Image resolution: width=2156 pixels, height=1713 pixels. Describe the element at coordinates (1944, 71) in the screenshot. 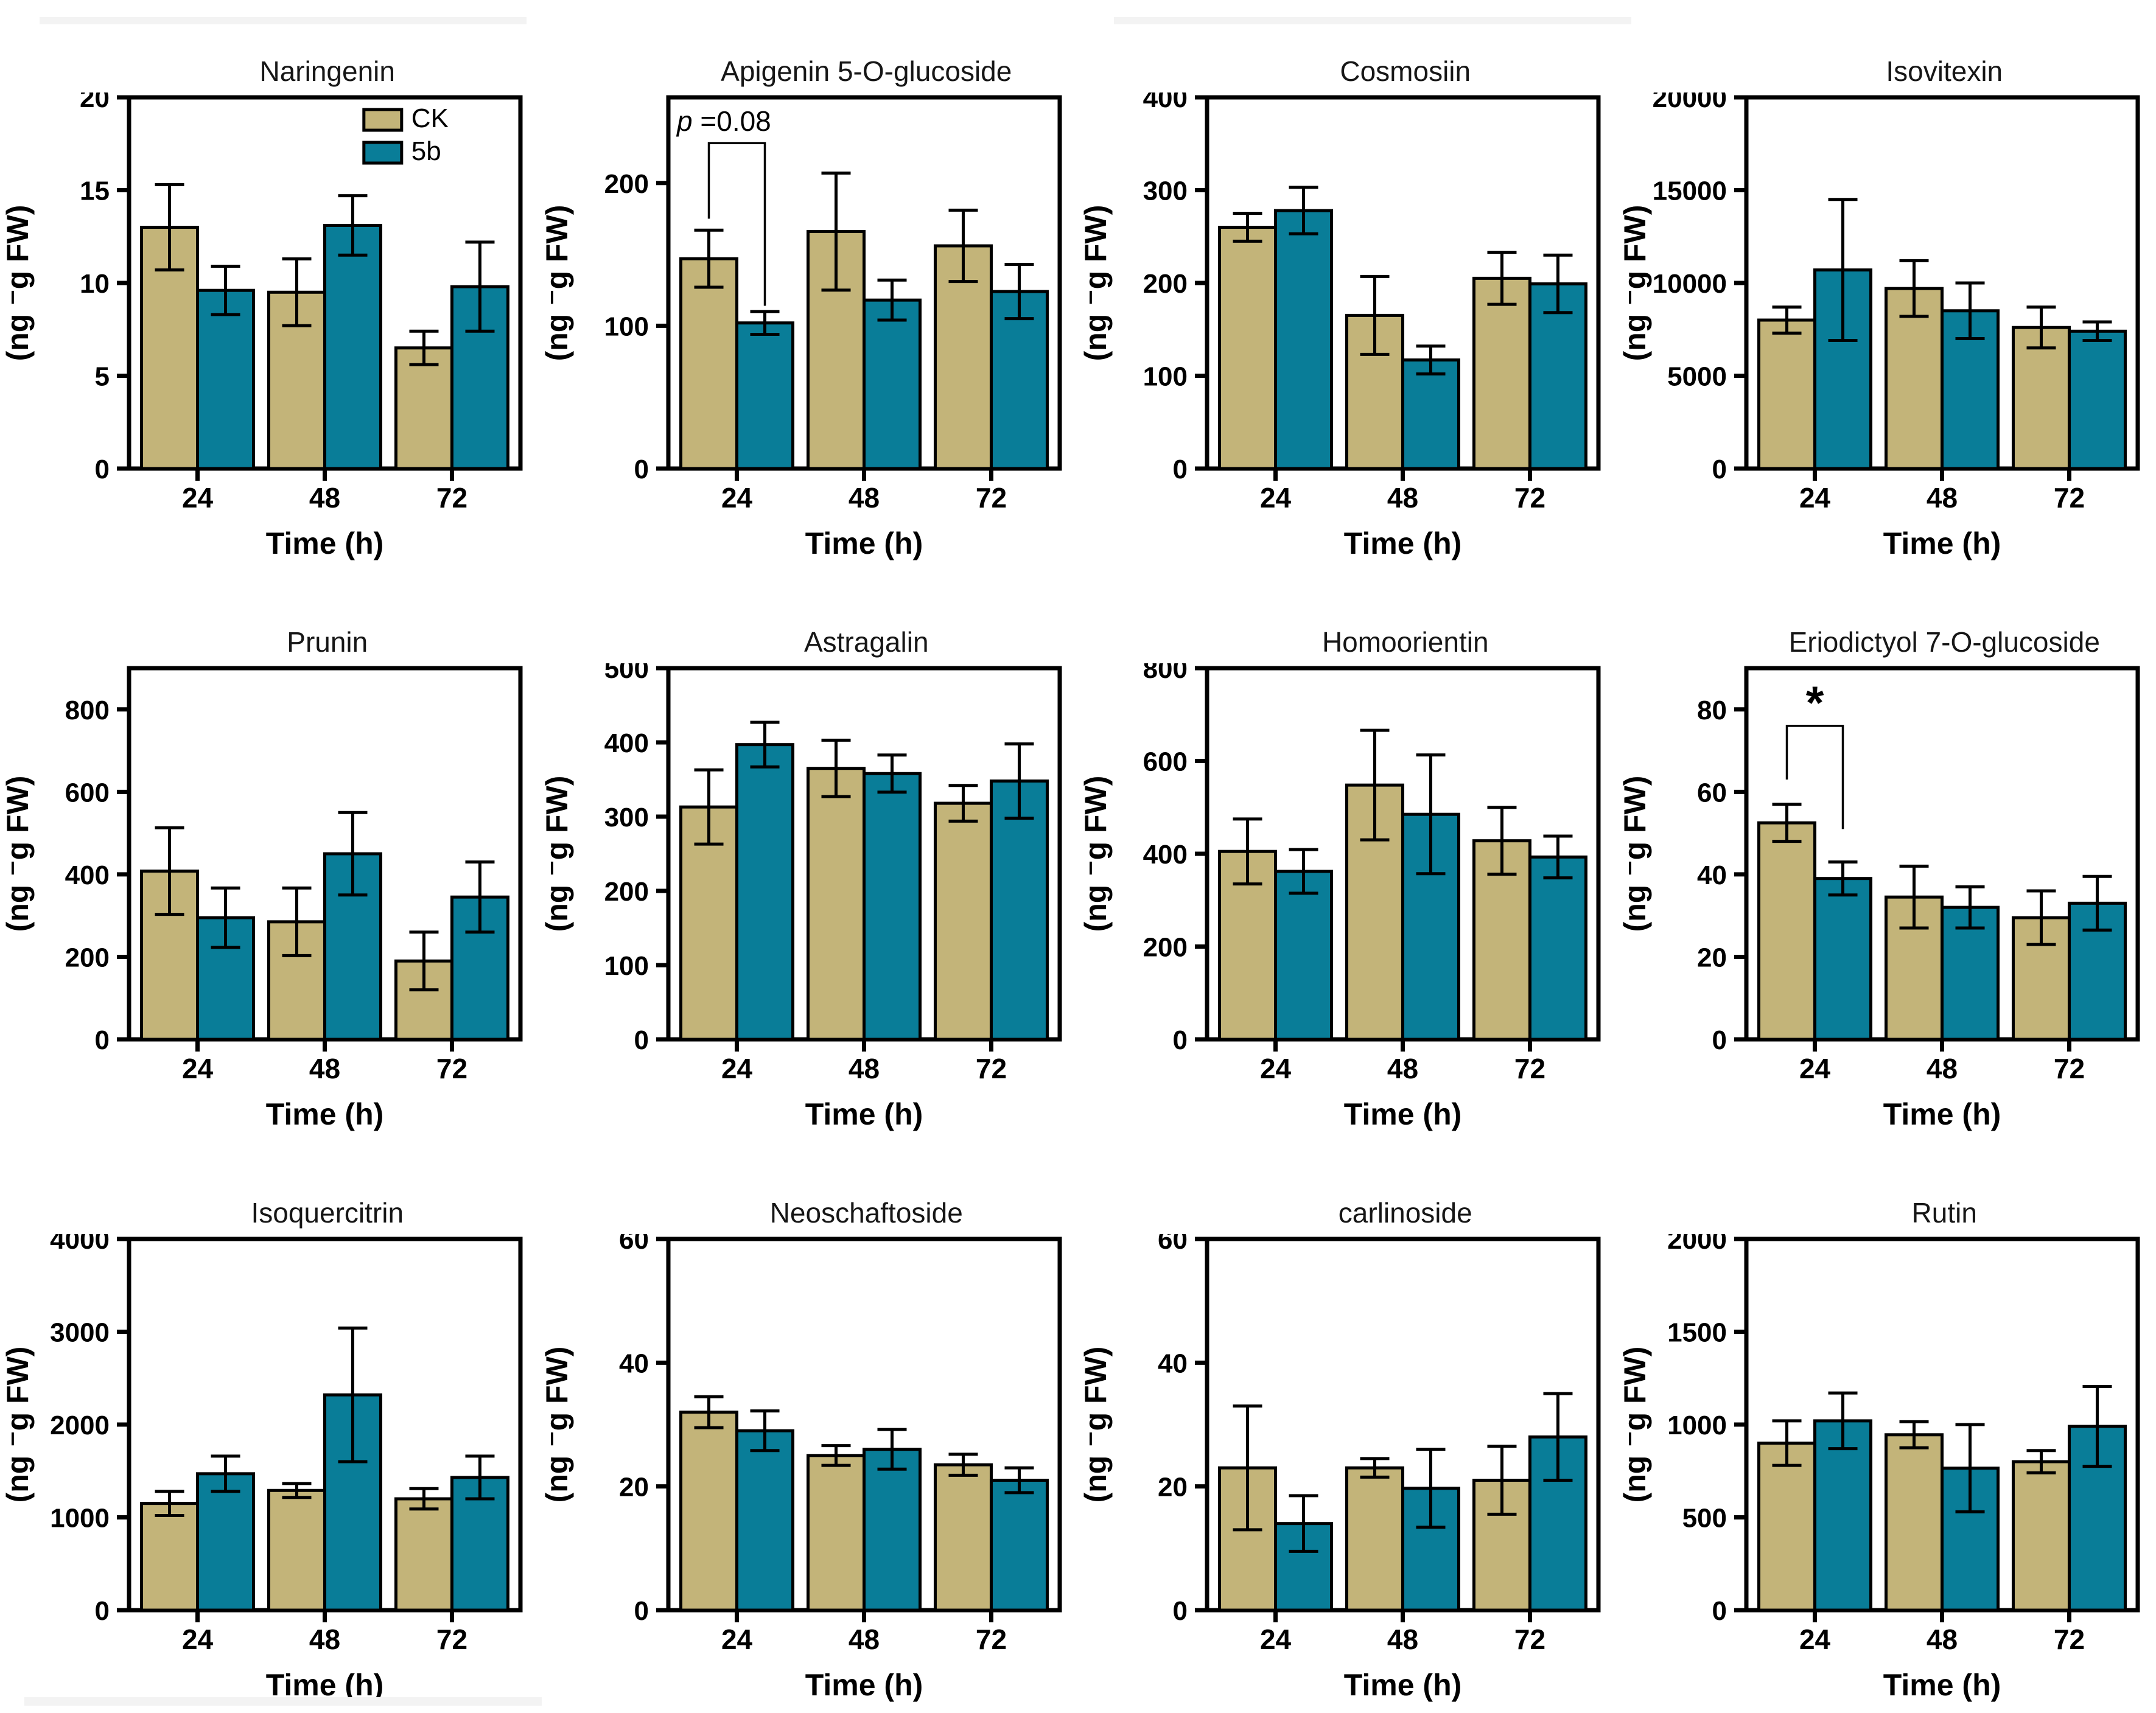

I see `chart-title: Isovitexin` at that location.